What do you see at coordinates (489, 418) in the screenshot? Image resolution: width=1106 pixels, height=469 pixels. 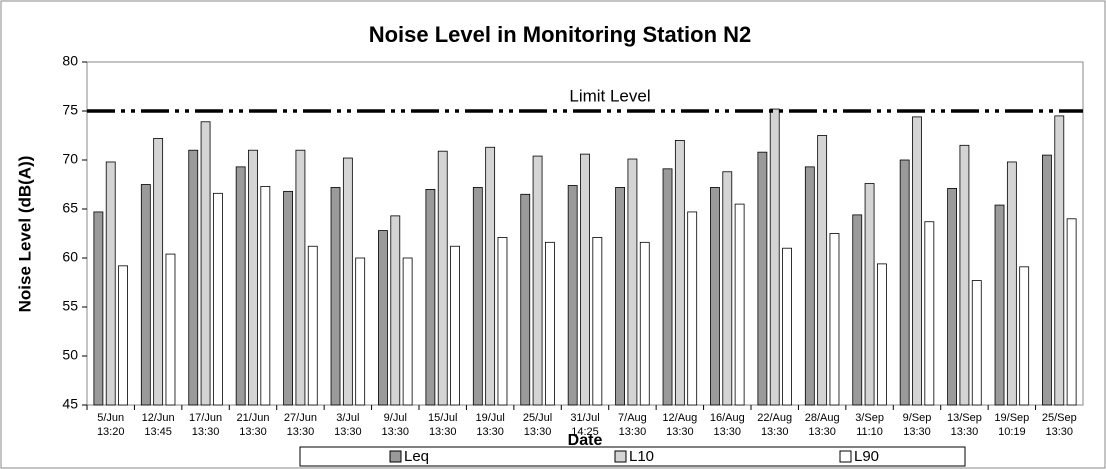 I see `x-tick-label: 19/Jul` at bounding box center [489, 418].